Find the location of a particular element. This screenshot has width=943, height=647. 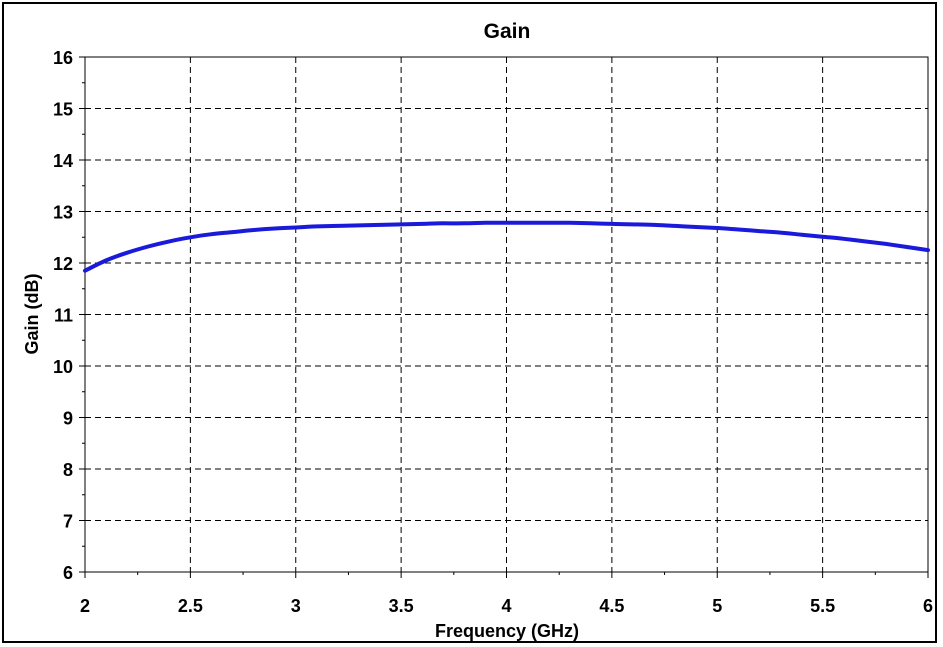

x-tick-label: 2.5 is located at coordinates (190, 606).